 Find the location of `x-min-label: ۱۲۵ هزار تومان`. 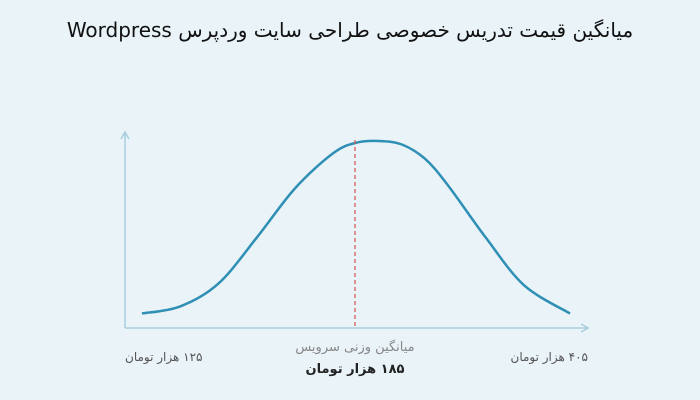

x-min-label: ۱۲۵ هزار تومان is located at coordinates (164, 357).